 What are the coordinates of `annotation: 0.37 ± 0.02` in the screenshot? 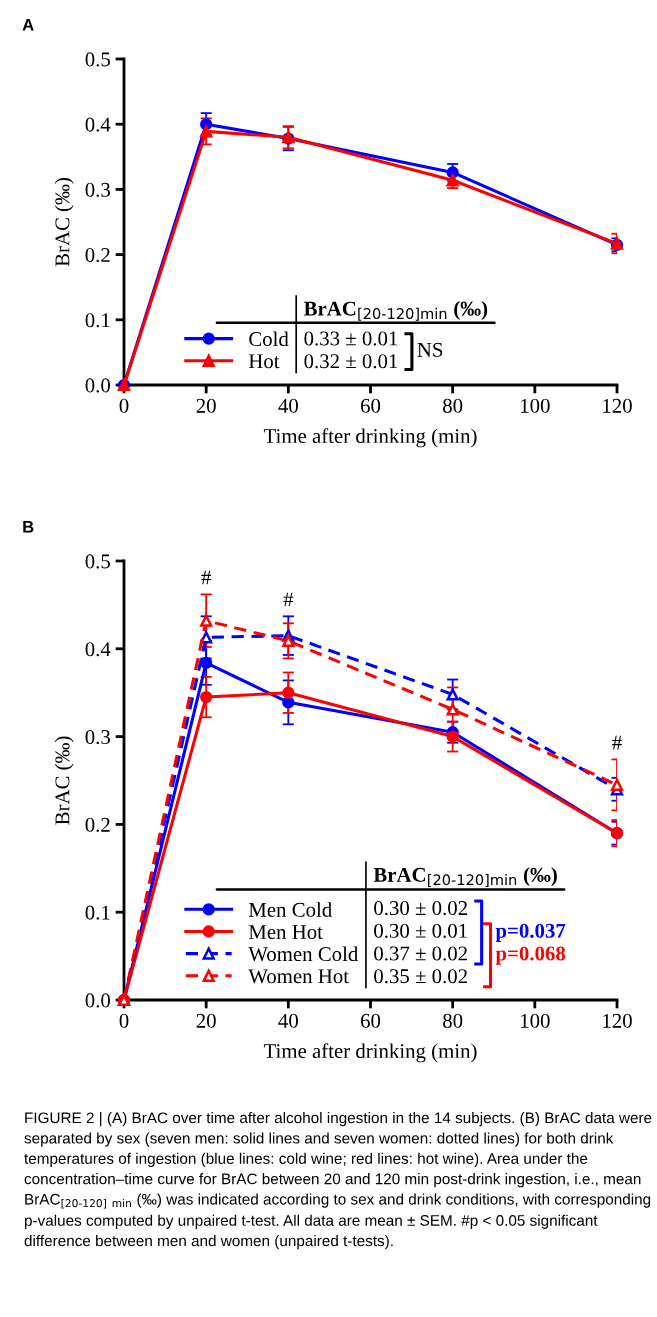 It's located at (420, 953).